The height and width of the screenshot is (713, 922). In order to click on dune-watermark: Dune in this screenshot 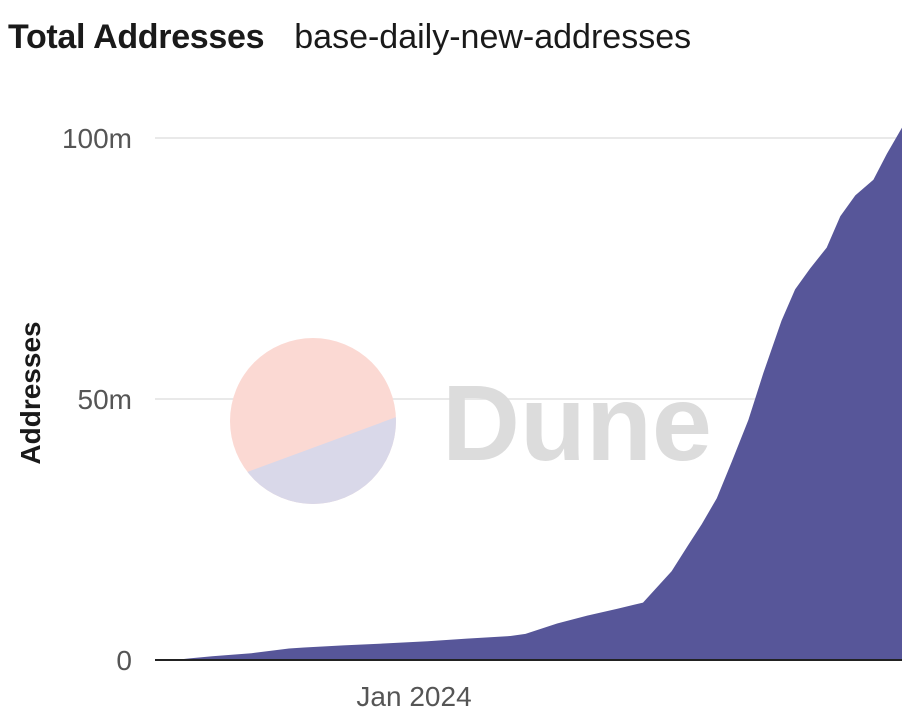, I will do `click(471, 421)`.